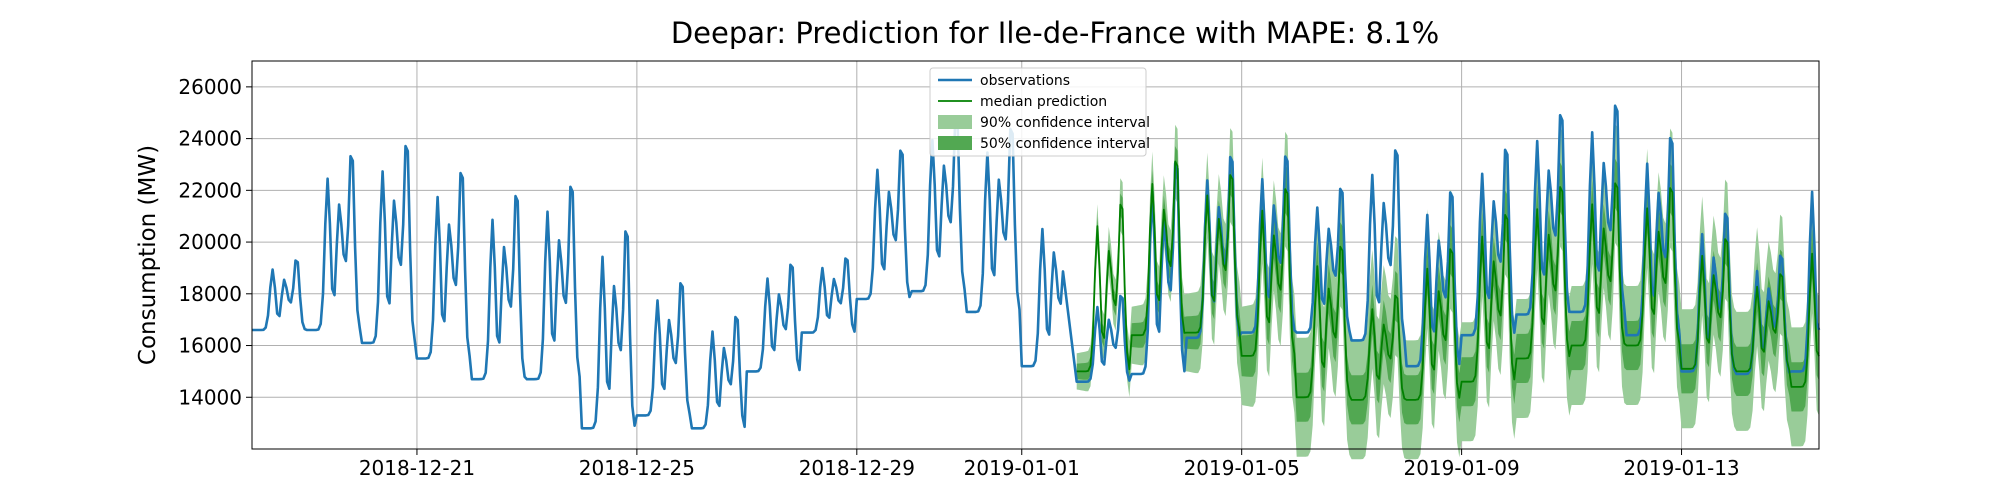 This screenshot has height=500, width=2000. I want to click on legend-box, so click(1038, 112).